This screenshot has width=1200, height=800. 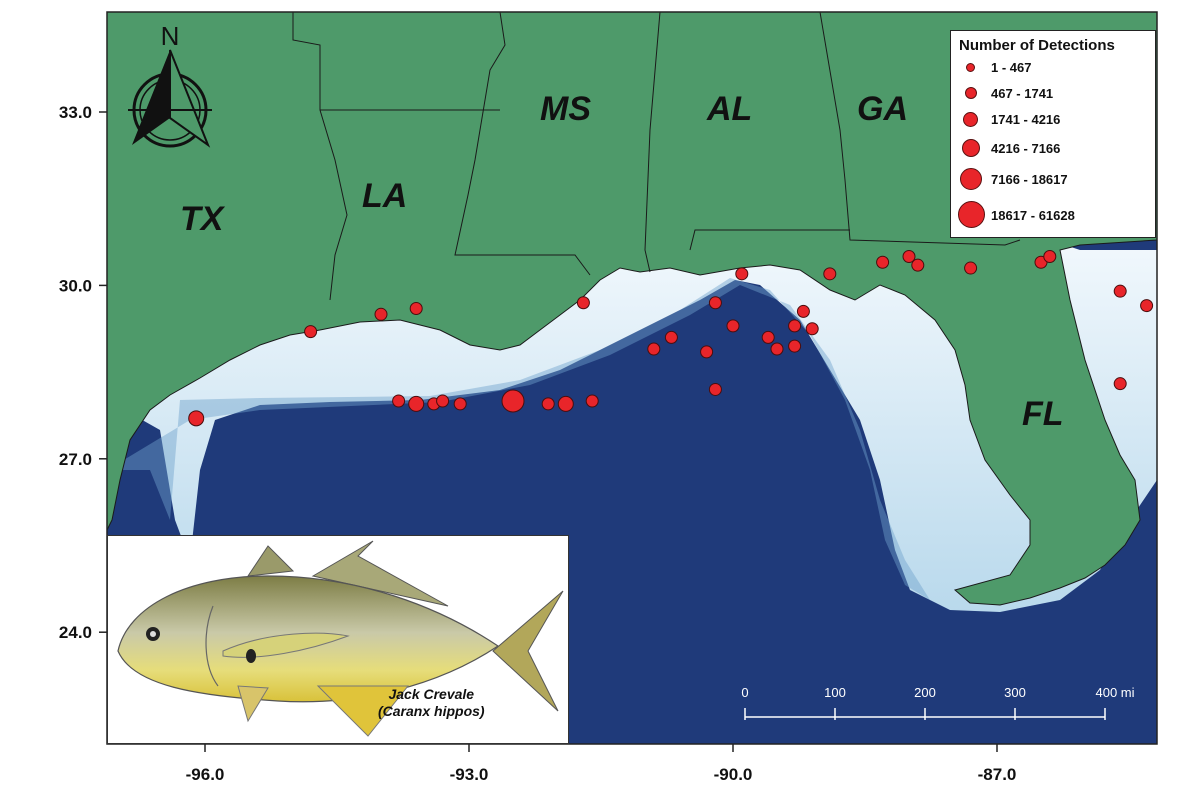 What do you see at coordinates (431, 694) in the screenshot?
I see `caption-common-name: Jack Crevale` at bounding box center [431, 694].